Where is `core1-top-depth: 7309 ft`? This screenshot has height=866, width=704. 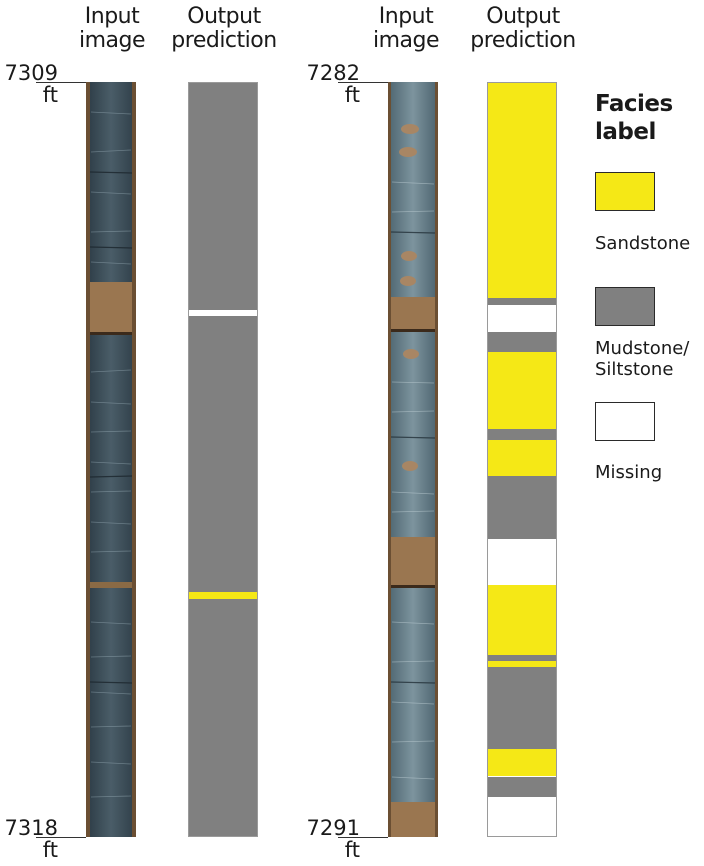
core1-top-depth: 7309 ft is located at coordinates (29, 84).